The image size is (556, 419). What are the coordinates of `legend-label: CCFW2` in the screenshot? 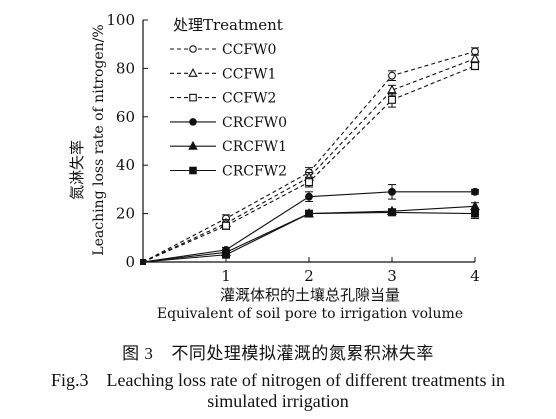 It's located at (249, 99).